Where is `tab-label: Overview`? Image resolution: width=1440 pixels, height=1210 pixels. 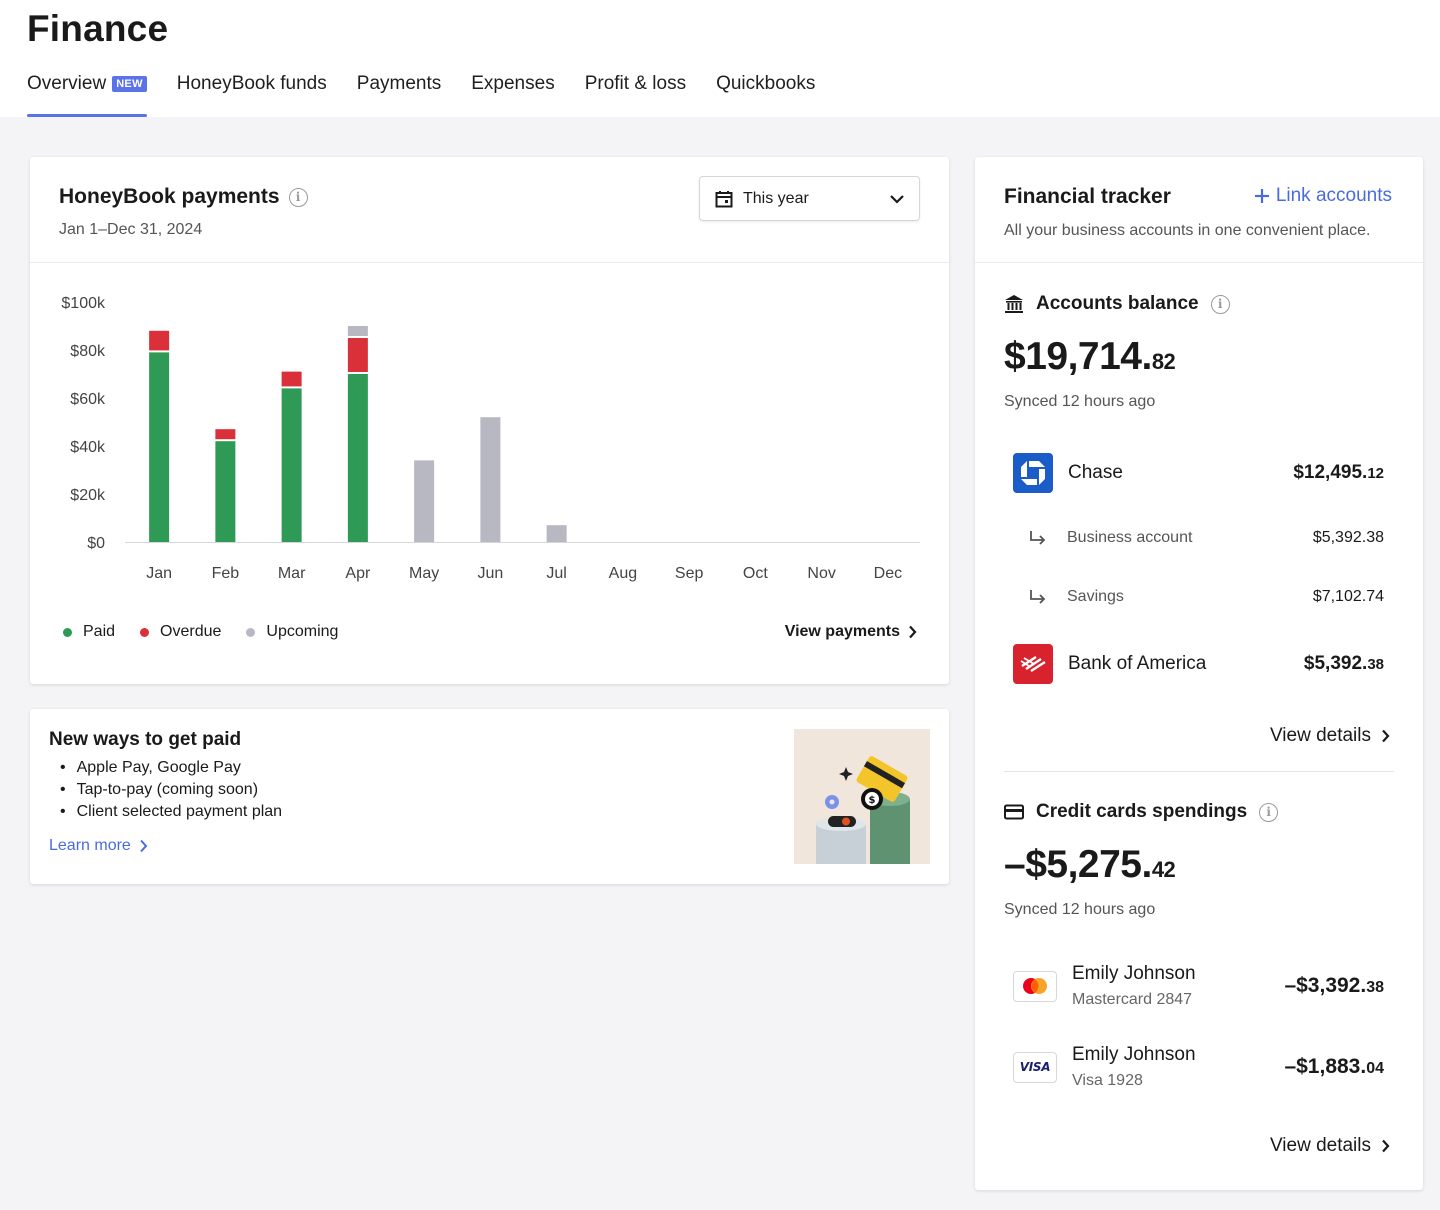 tab-label: Overview is located at coordinates (67, 83).